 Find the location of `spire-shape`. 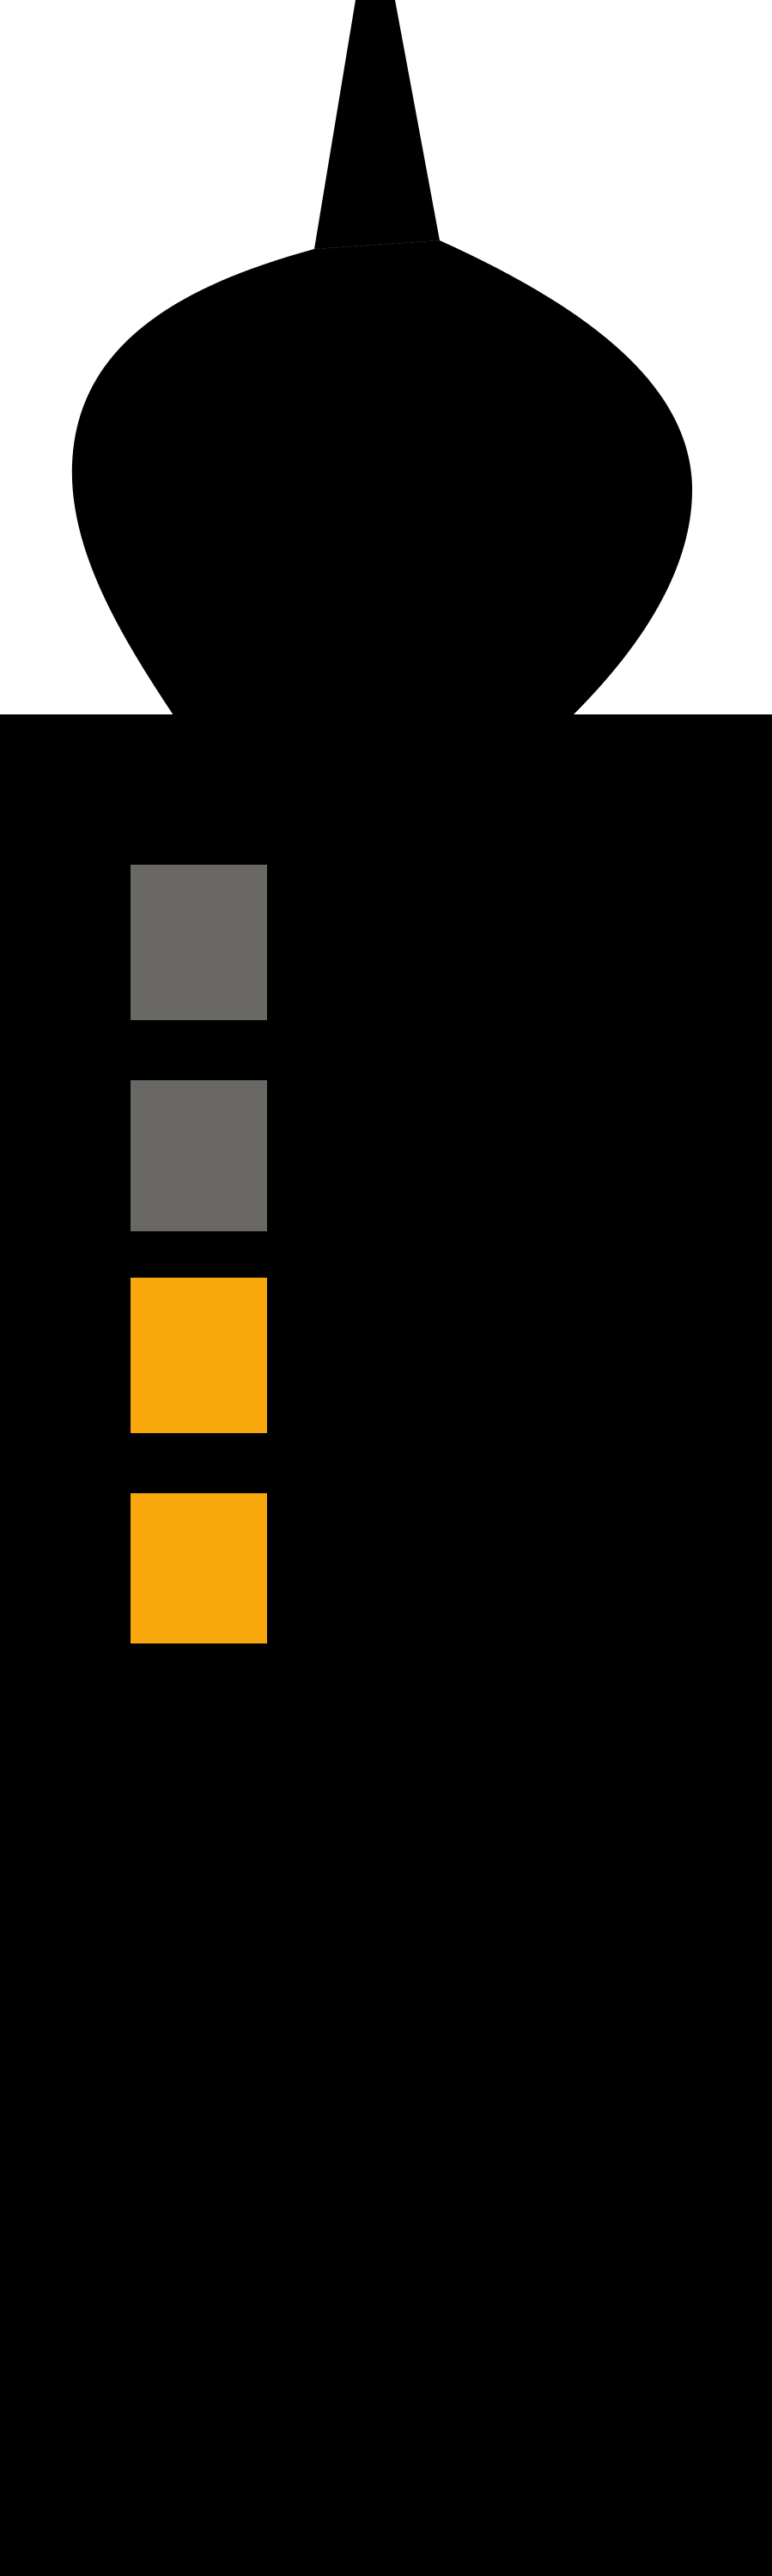

spire-shape is located at coordinates (377, 124).